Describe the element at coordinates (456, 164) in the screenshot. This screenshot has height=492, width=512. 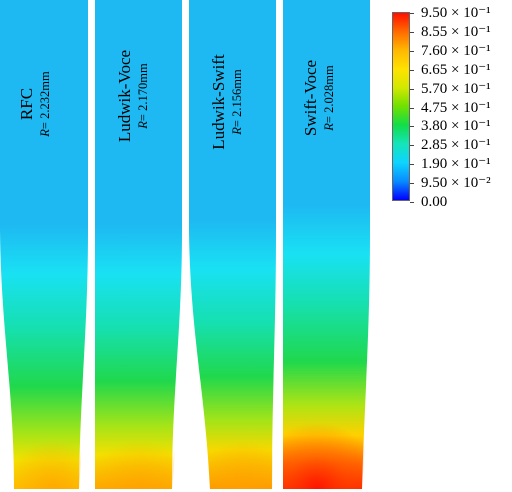
I see `legend-label: 1.90 × 10⁻¹` at that location.